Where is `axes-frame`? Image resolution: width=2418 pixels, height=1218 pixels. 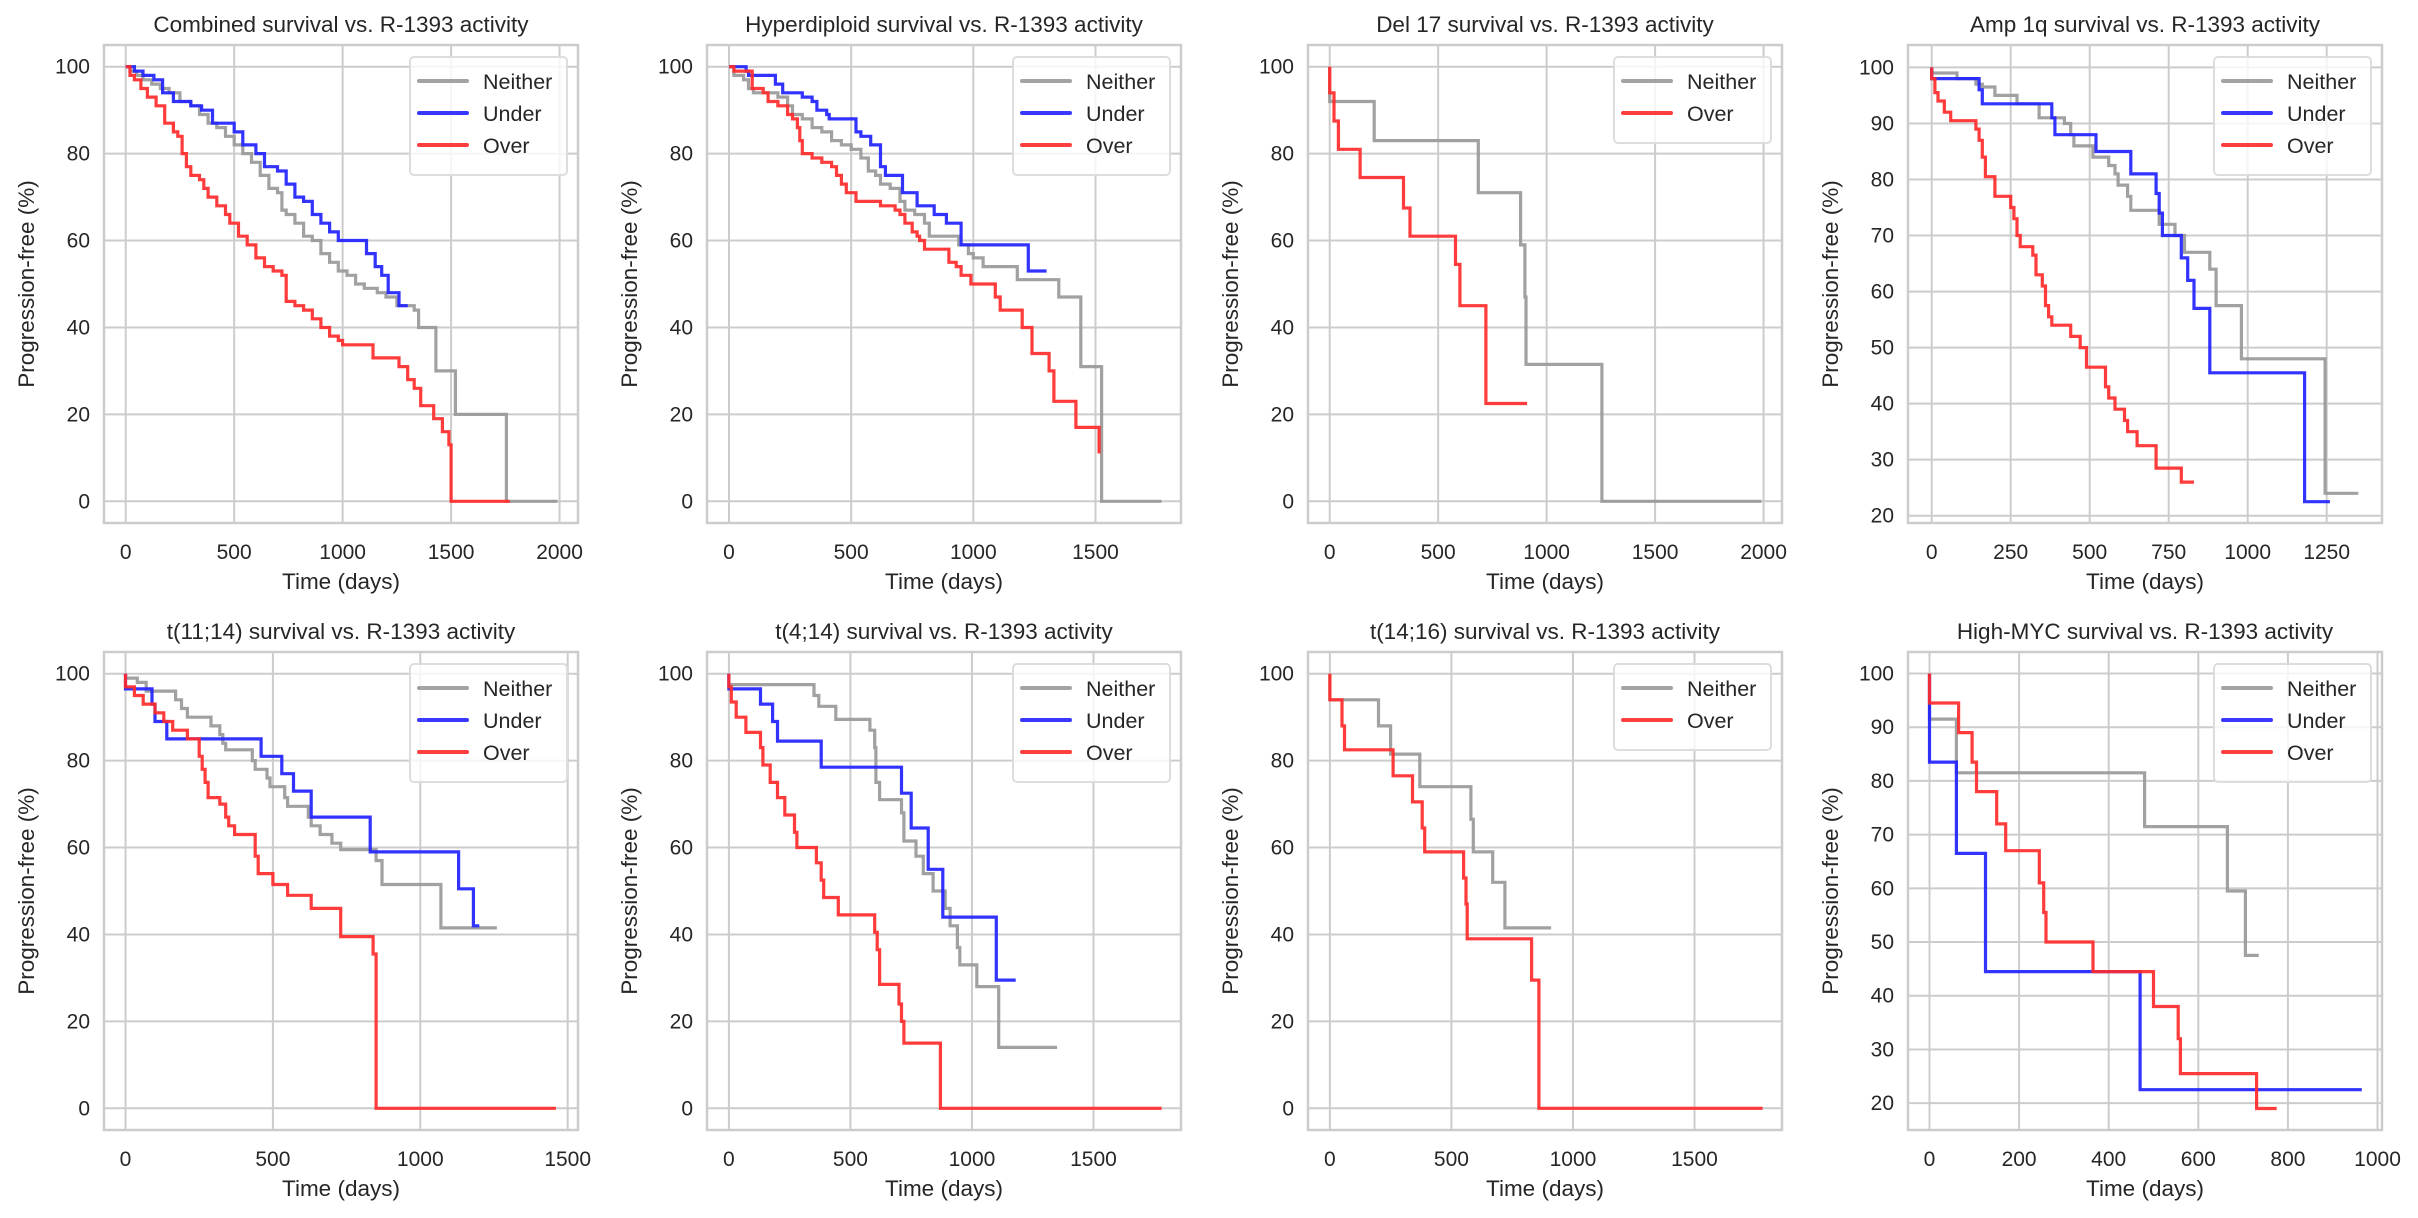
axes-frame is located at coordinates (1545, 891).